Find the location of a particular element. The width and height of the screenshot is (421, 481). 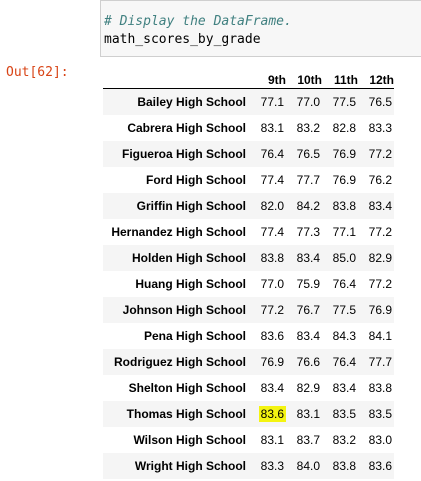

column-header: 10th is located at coordinates (309, 80).